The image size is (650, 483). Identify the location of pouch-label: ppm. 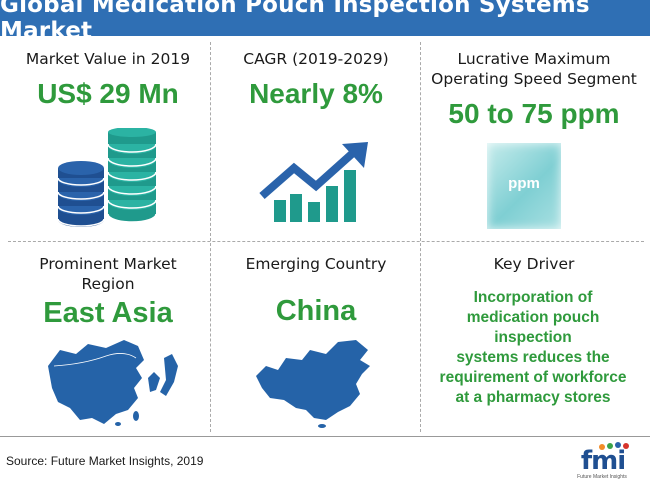
(524, 183).